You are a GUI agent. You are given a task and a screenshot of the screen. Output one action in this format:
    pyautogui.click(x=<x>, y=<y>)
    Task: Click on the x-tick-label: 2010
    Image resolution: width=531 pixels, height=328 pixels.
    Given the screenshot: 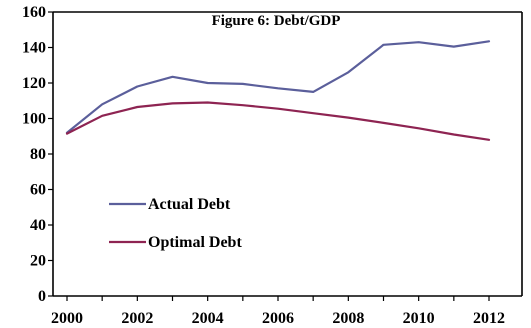 What is the action you would take?
    pyautogui.click(x=419, y=318)
    